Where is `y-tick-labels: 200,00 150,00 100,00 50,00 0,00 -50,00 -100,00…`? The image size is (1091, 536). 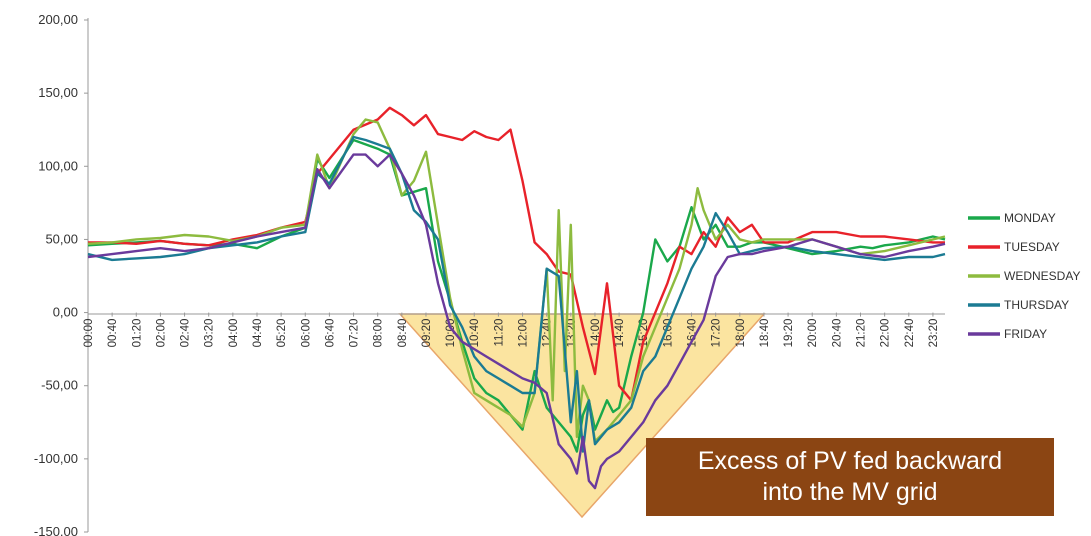
y-tick-labels: 200,00 150,00 100,00 50,00 0,00 -50,00 -100,00… is located at coordinates (61, 274).